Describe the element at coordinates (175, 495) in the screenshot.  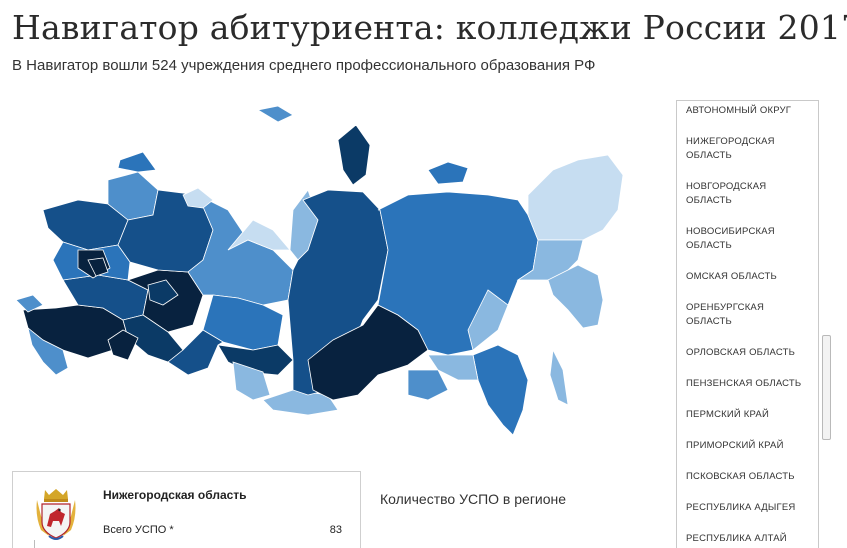
I see `info-region-name: Нижегородская область` at that location.